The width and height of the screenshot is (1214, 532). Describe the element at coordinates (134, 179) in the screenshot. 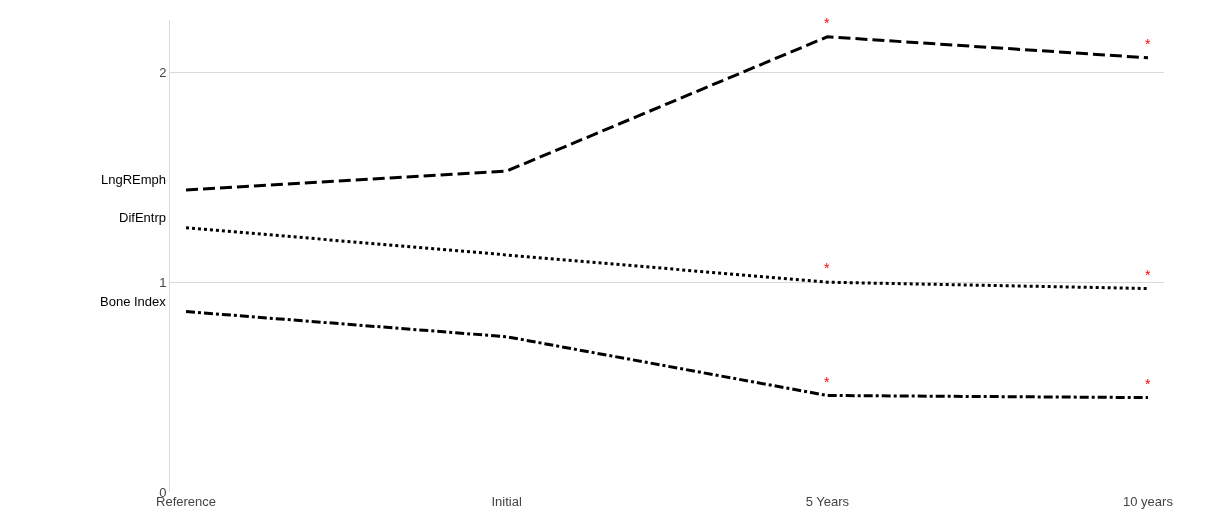

I see `series-label: LngREmph` at that location.